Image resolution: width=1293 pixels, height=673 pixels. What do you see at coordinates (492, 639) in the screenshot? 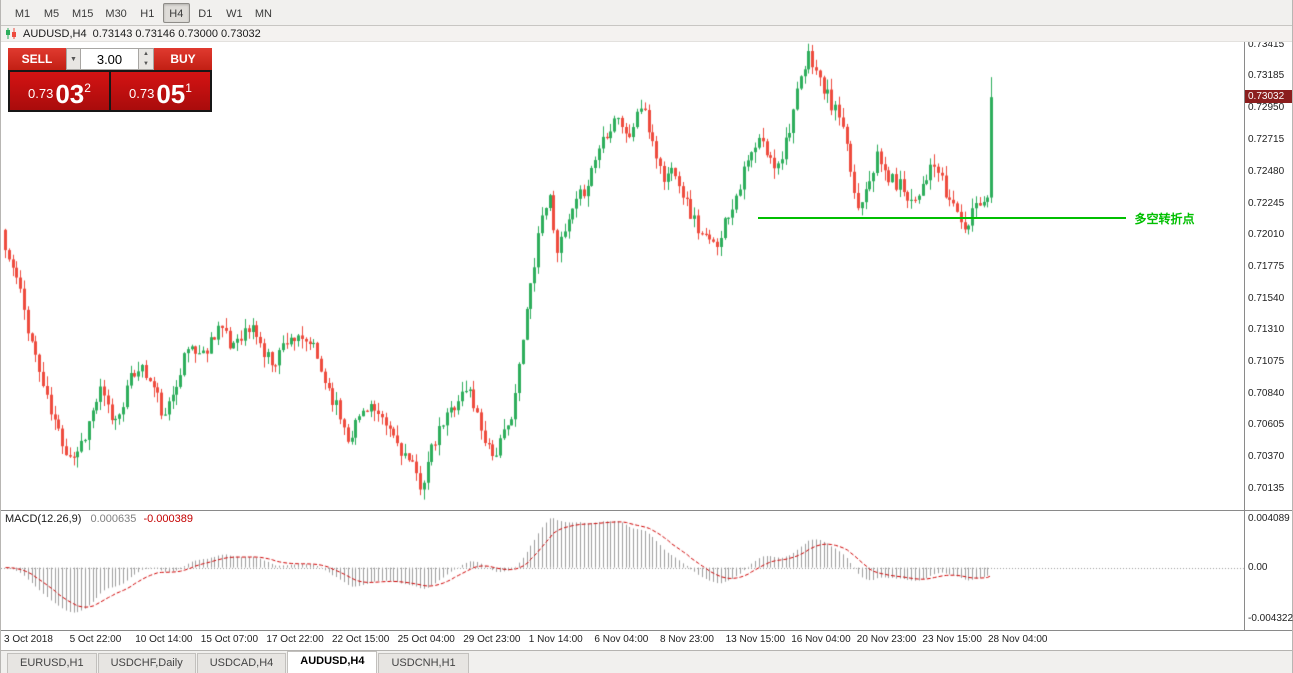
I see `time-axis-label: 29 Oct 23:00` at bounding box center [492, 639].